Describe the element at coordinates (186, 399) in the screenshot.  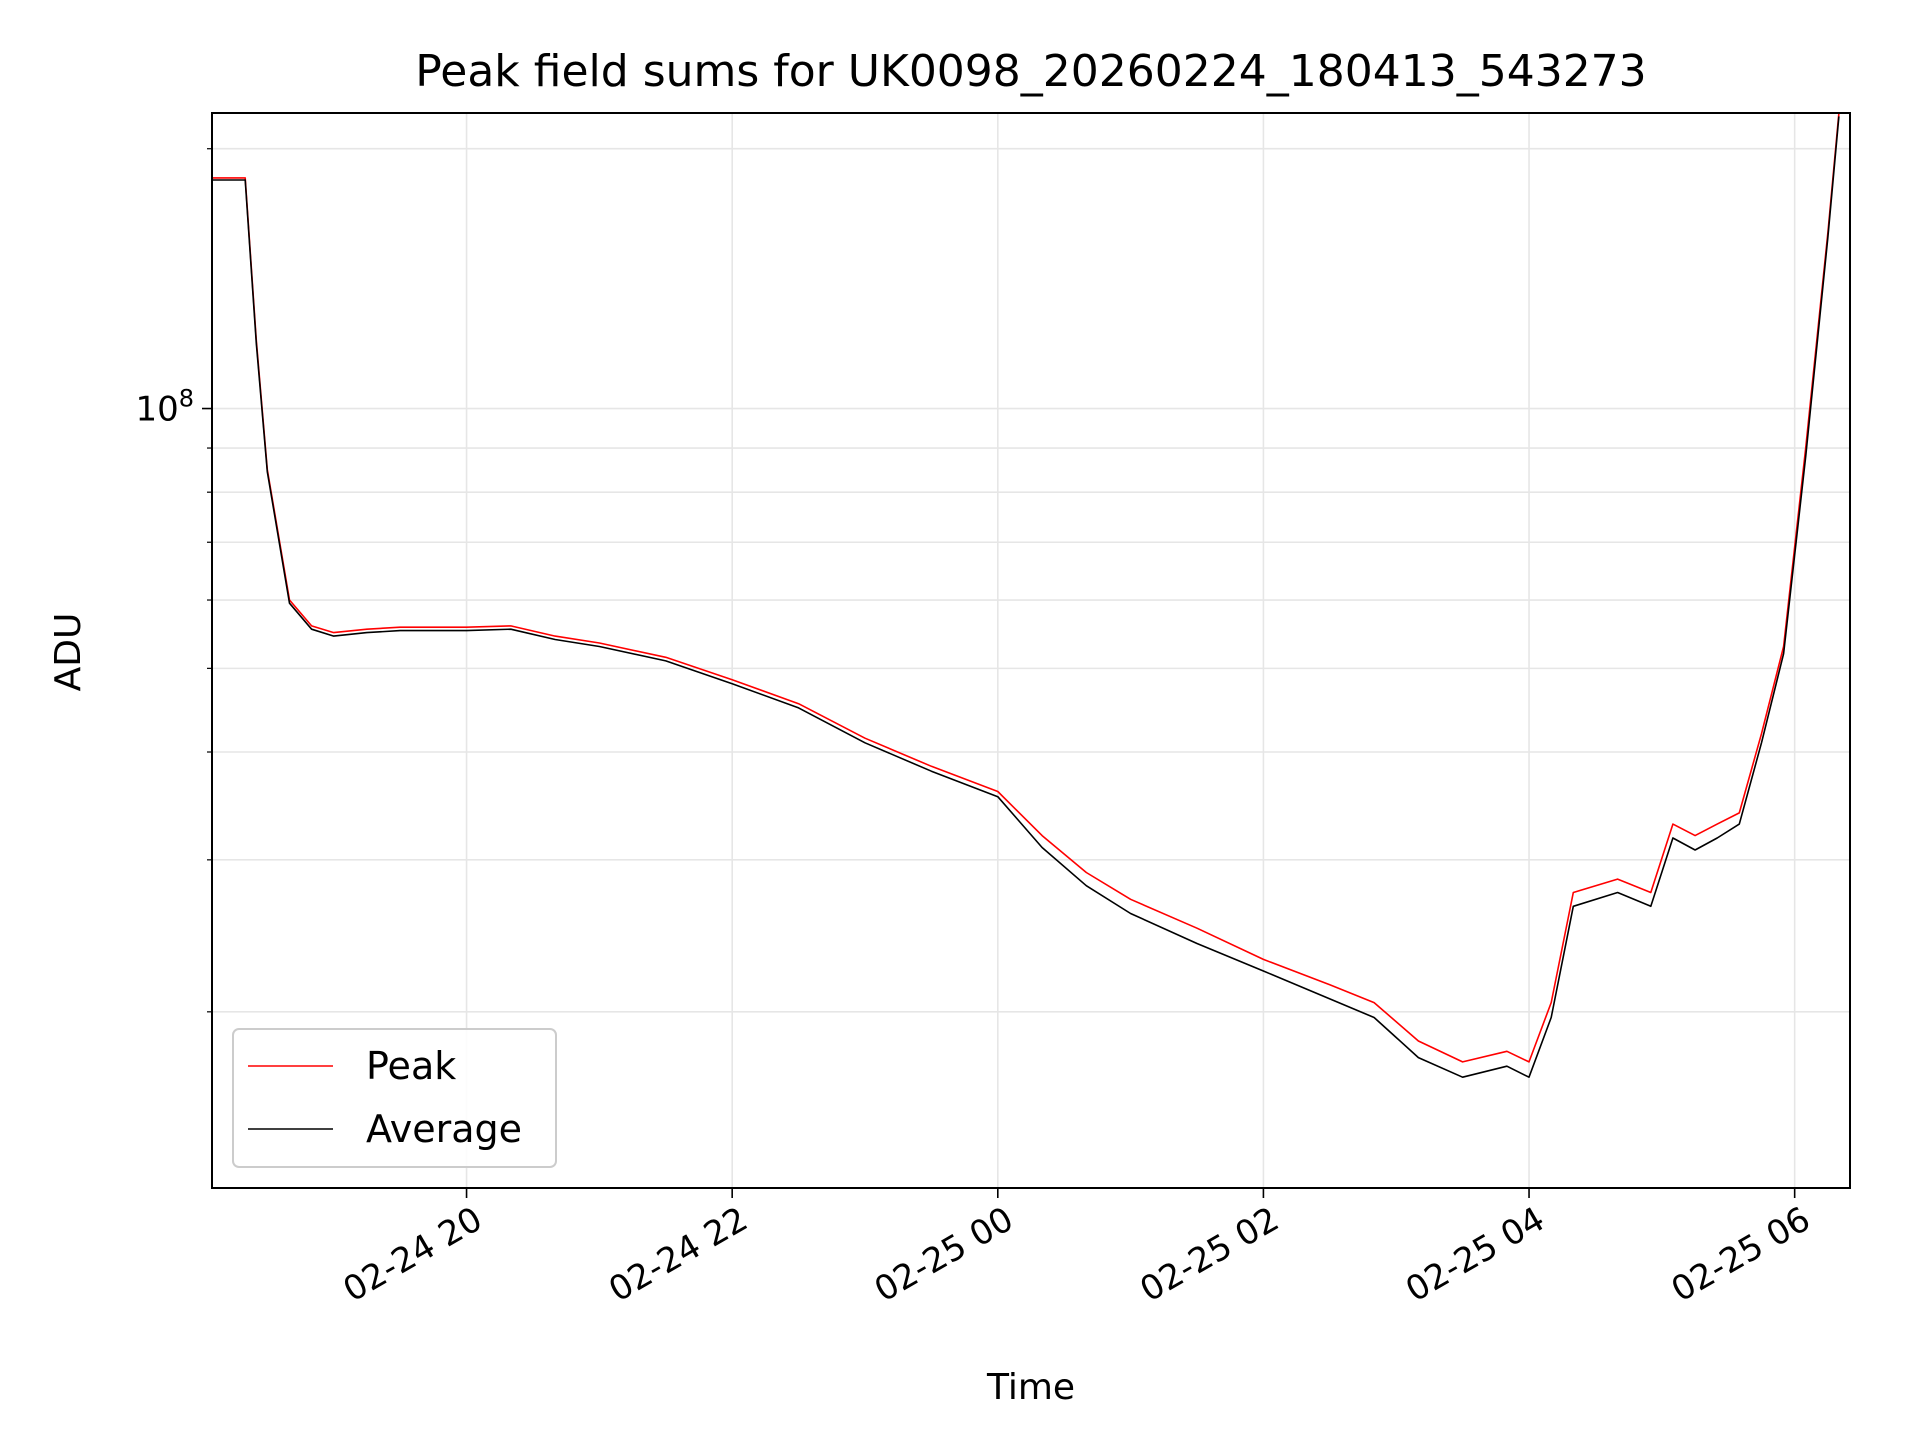
I see `y-tick-label-exponent: 8` at that location.